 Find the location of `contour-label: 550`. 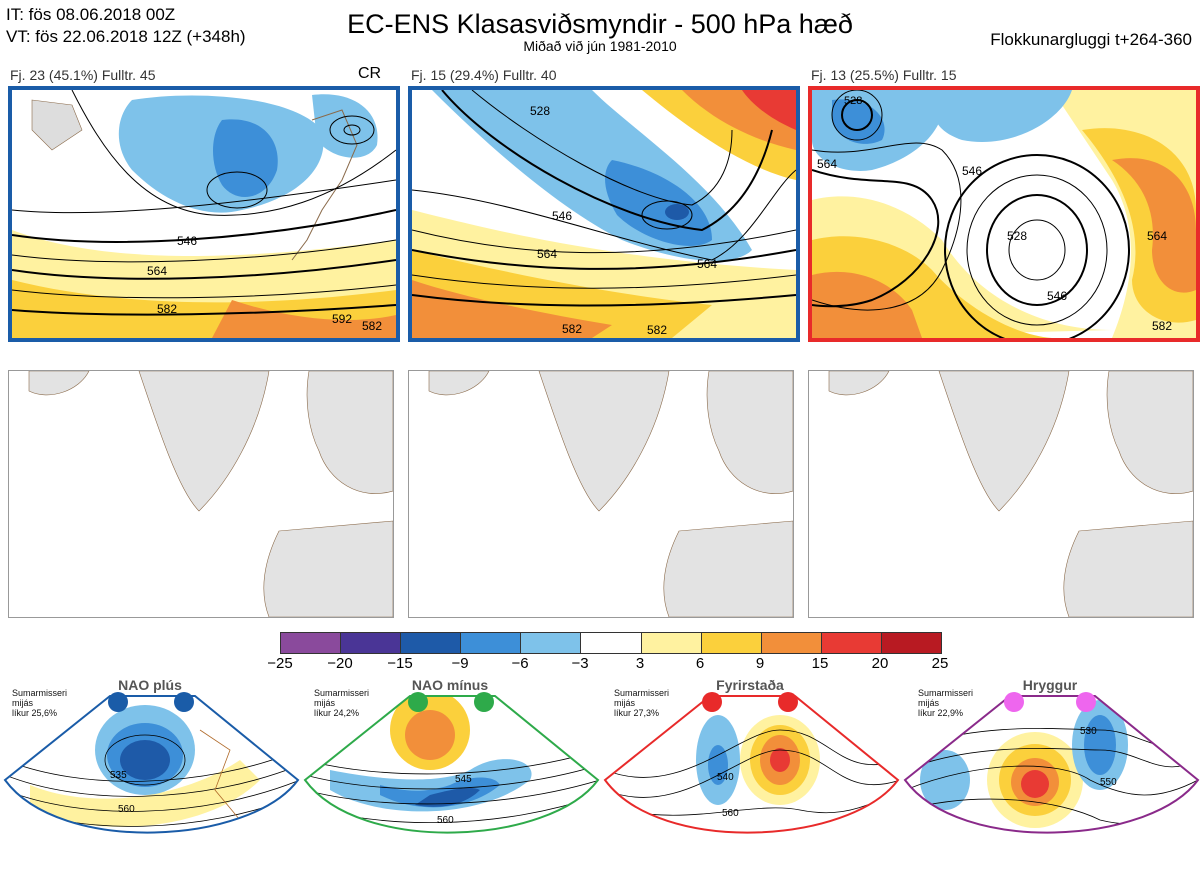

contour-label: 550 is located at coordinates (1108, 782).